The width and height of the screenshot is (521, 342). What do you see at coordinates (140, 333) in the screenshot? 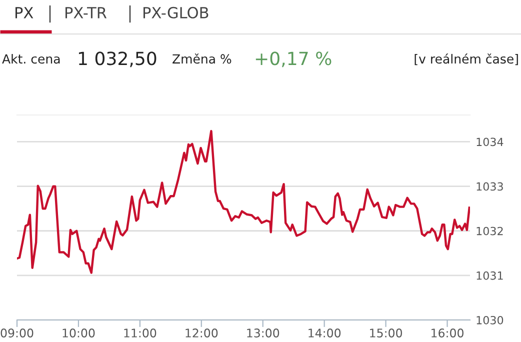
I see `x-tick-label: 11:00` at bounding box center [140, 333].